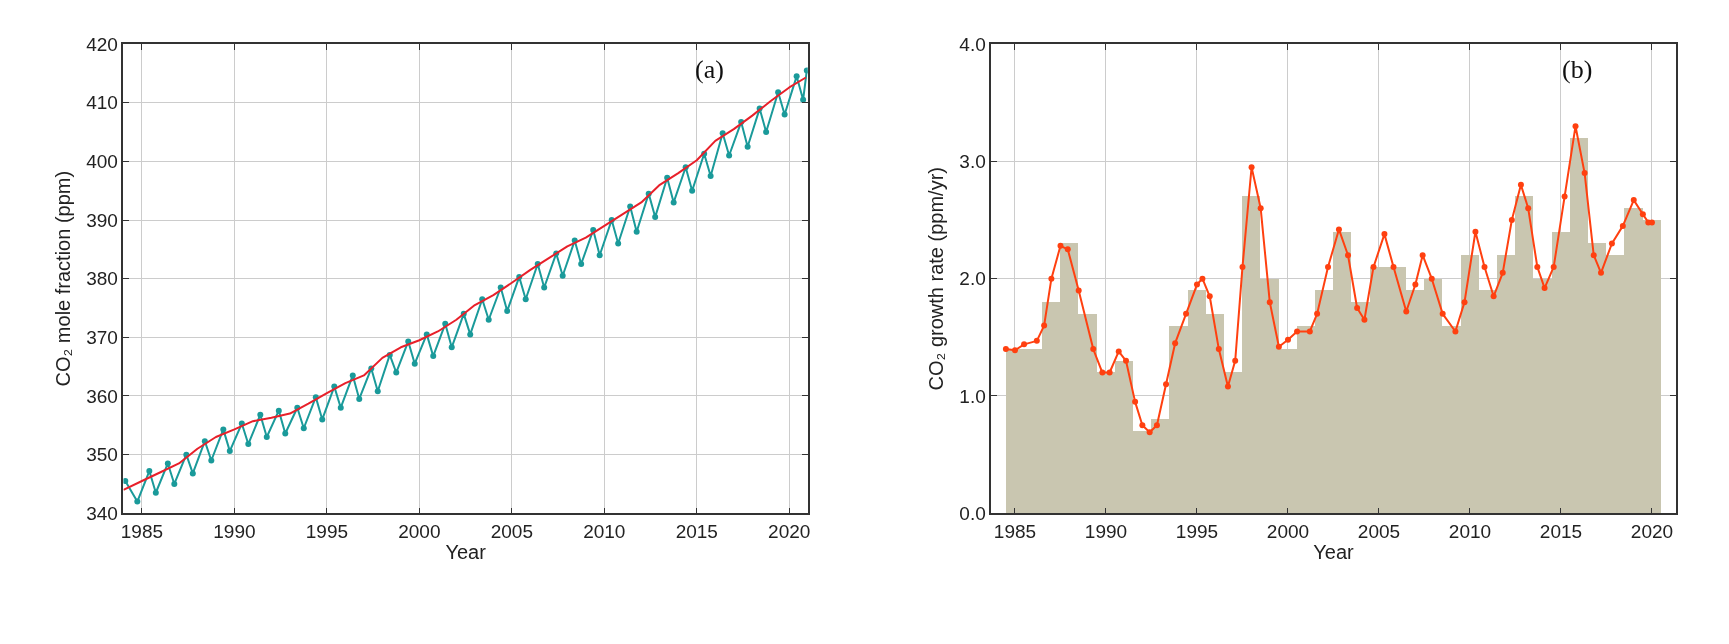 This screenshot has width=1729, height=644. Describe the element at coordinates (709, 69) in the screenshot. I see `annotation: (a)` at that location.